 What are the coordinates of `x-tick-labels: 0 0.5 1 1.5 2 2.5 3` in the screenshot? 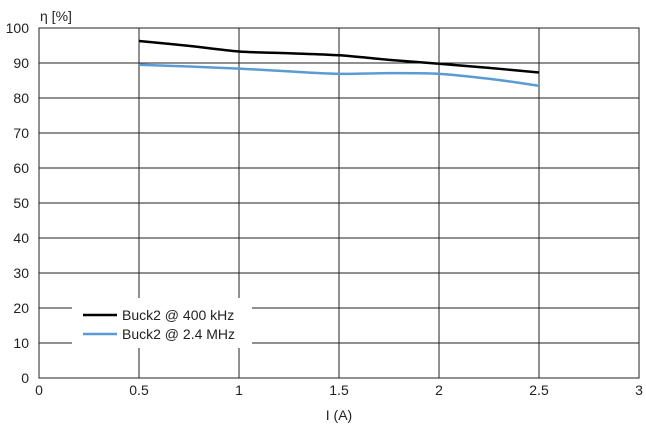 It's located at (339, 390).